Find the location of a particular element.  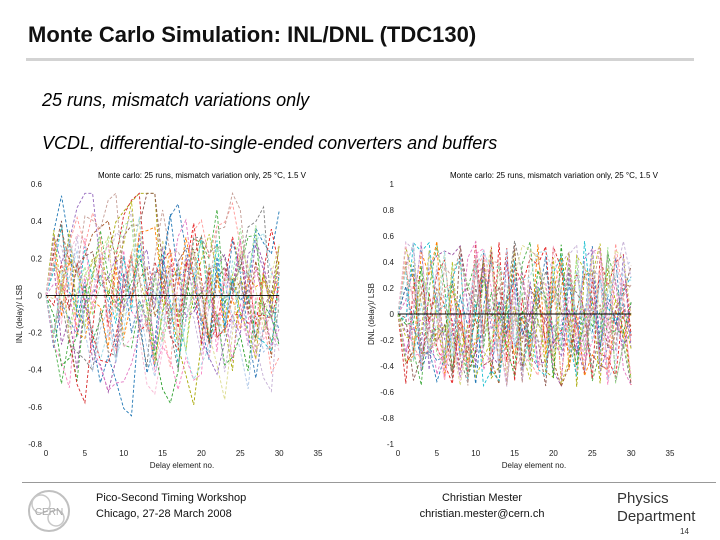

department-line1: Physics is located at coordinates (643, 498).